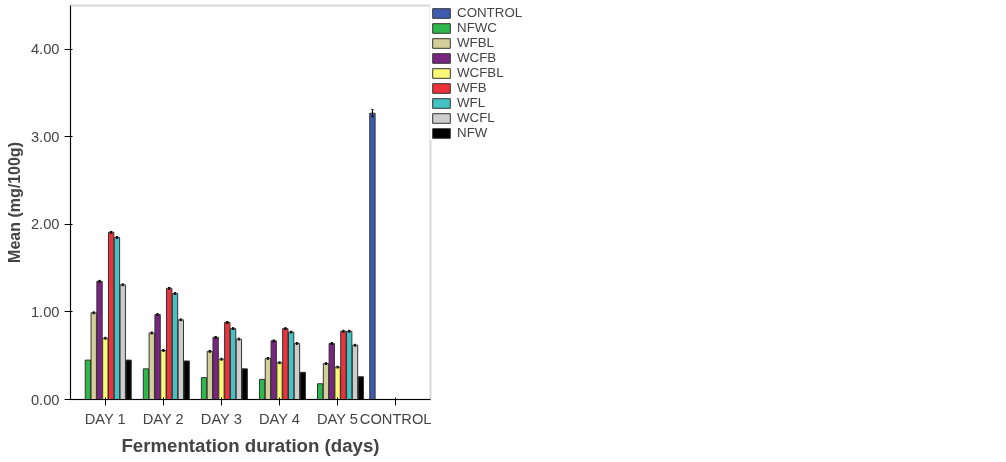 This screenshot has height=462, width=1006. I want to click on legend-label: WFB, so click(472, 87).